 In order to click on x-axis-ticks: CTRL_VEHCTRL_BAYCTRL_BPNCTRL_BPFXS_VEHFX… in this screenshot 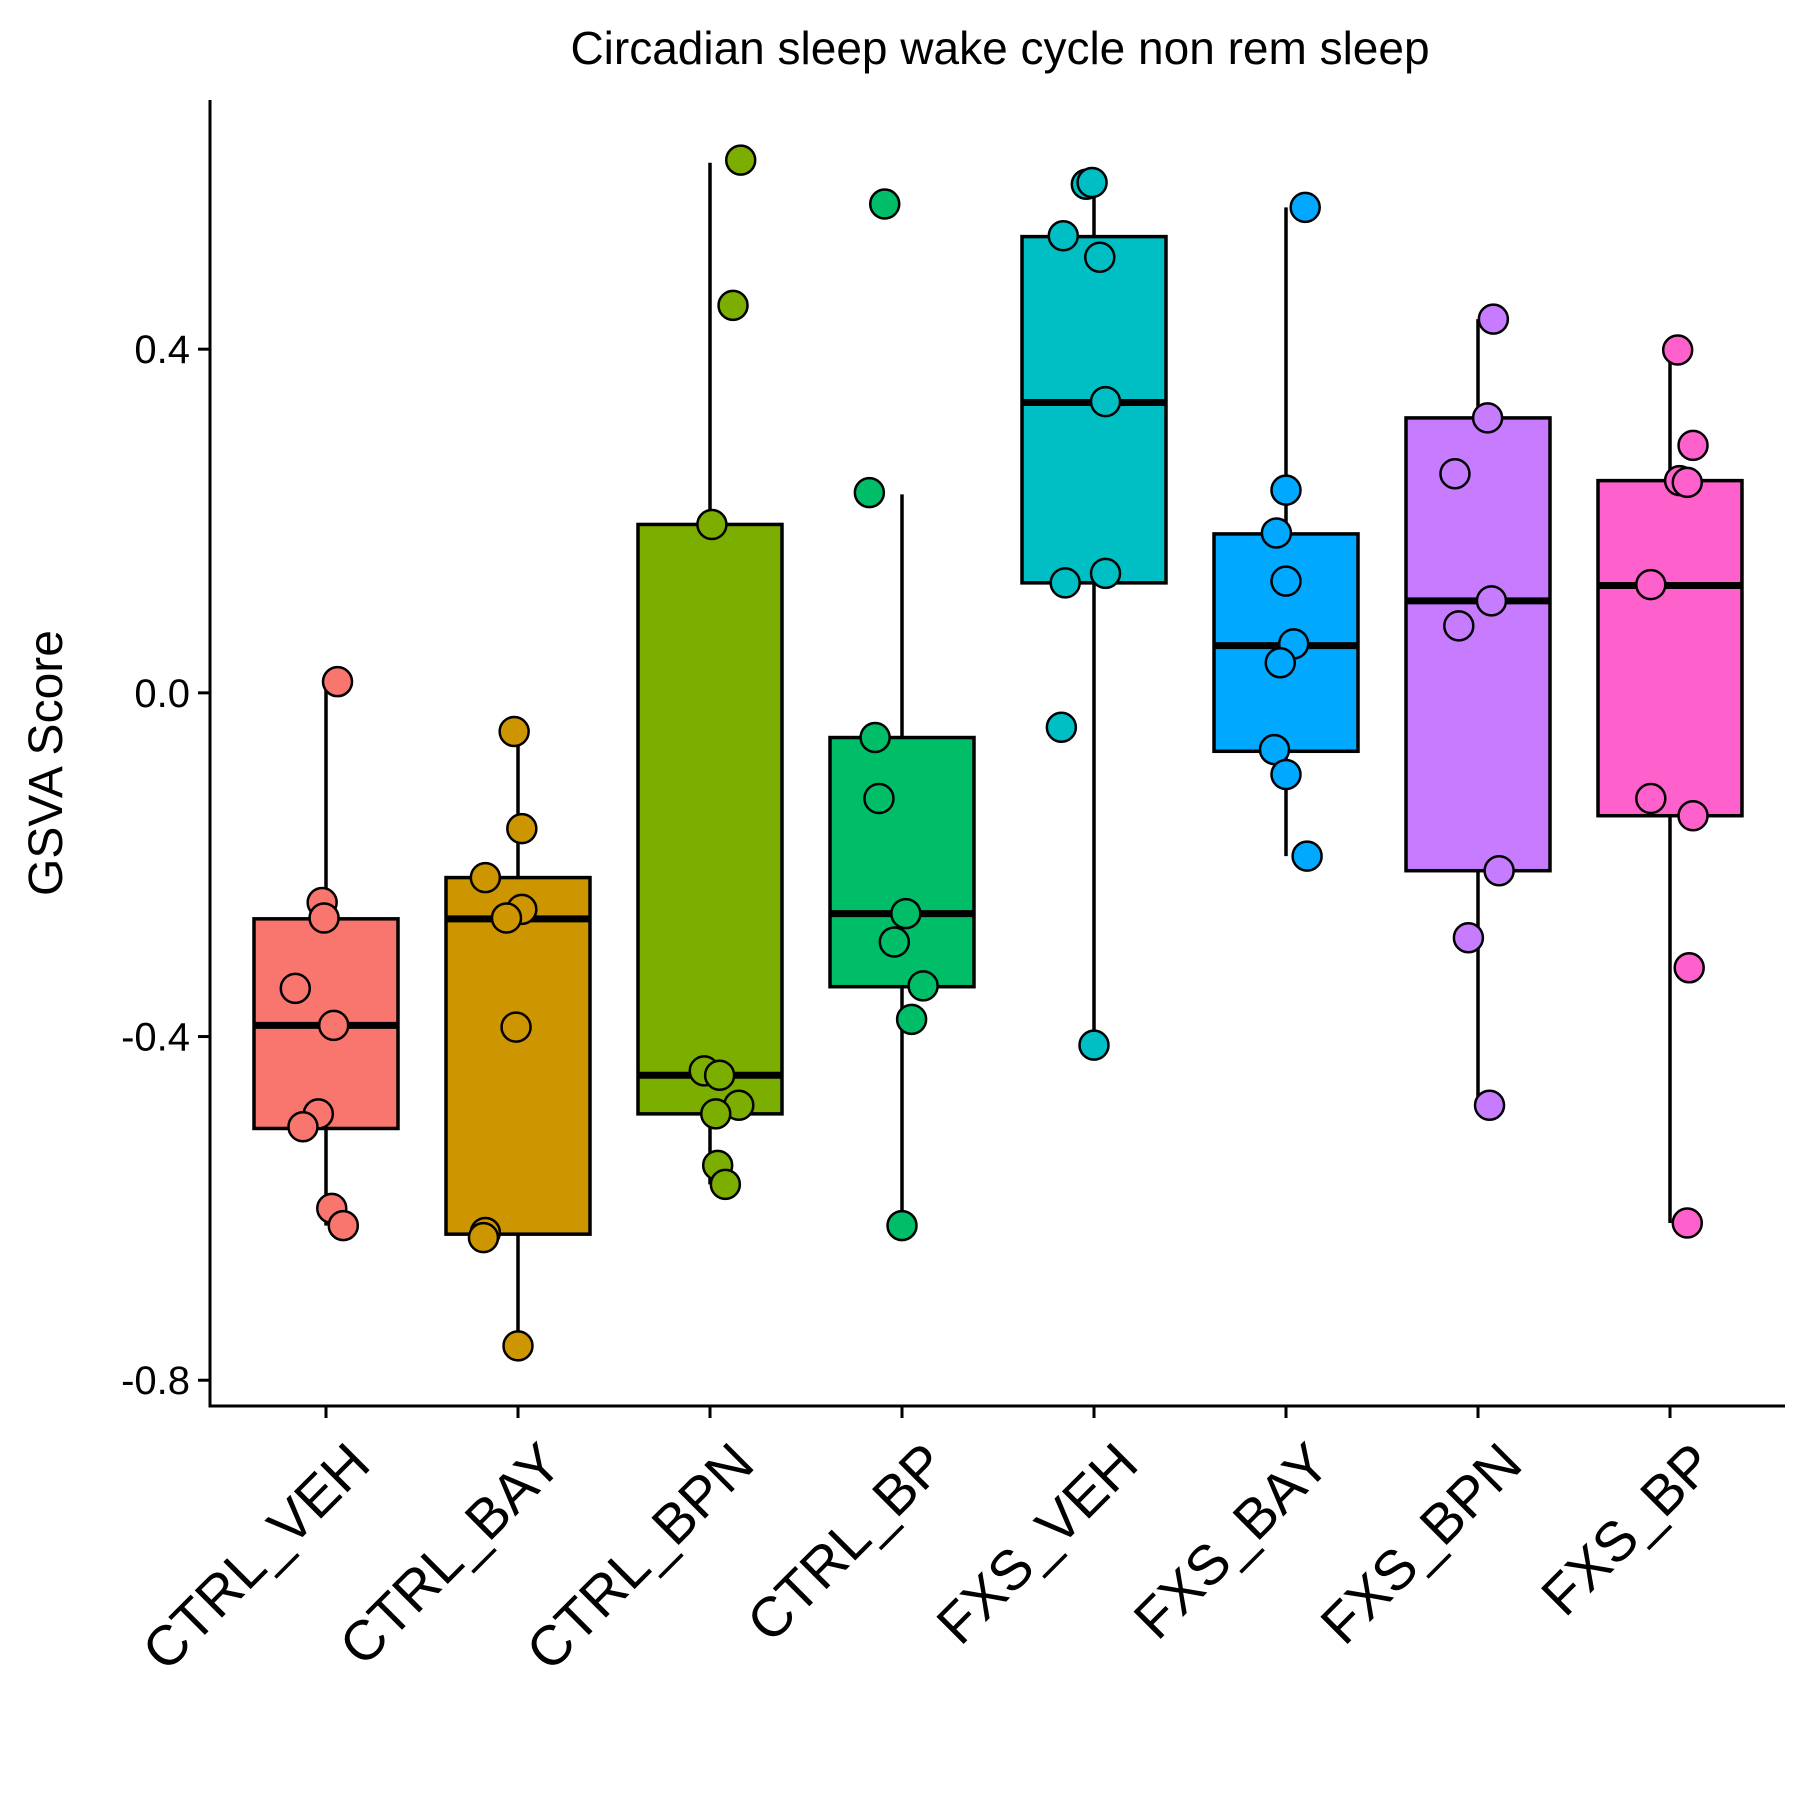, I will do `click(927, 1544)`.